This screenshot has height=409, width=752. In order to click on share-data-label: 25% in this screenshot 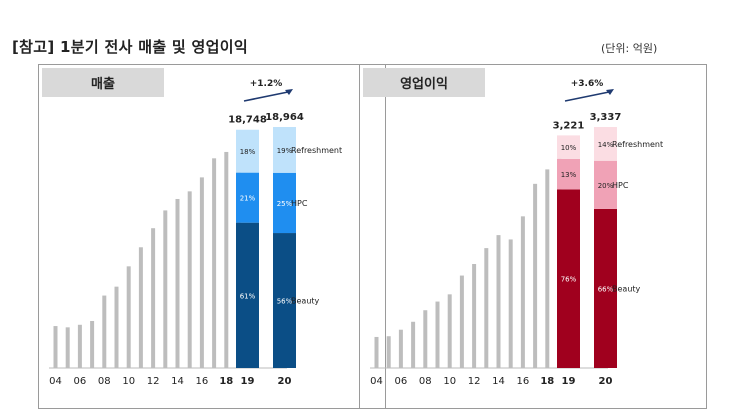, I will do `click(285, 204)`.